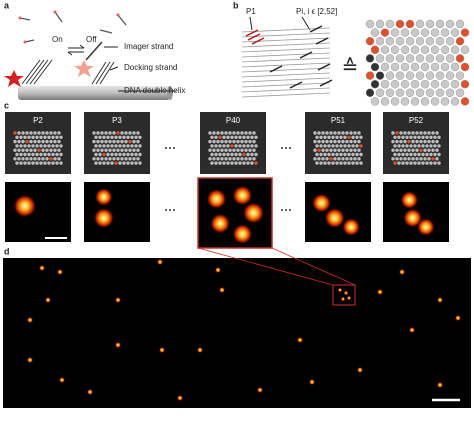  What do you see at coordinates (154, 90) in the screenshot?
I see `label-helix: DNA double helix` at bounding box center [154, 90].